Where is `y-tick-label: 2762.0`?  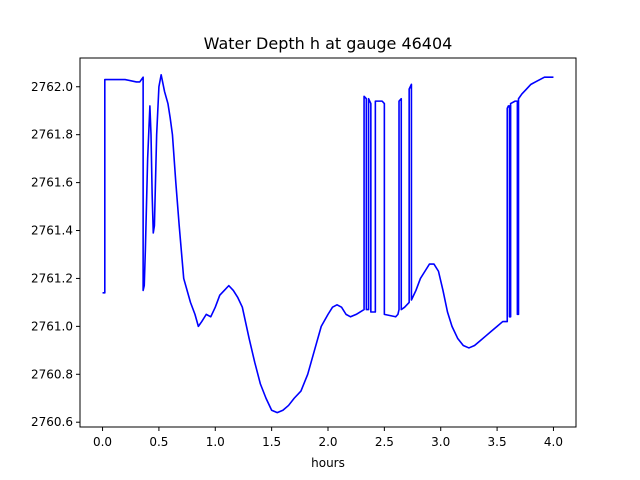 y-tick-label: 2762.0 is located at coordinates (52, 87).